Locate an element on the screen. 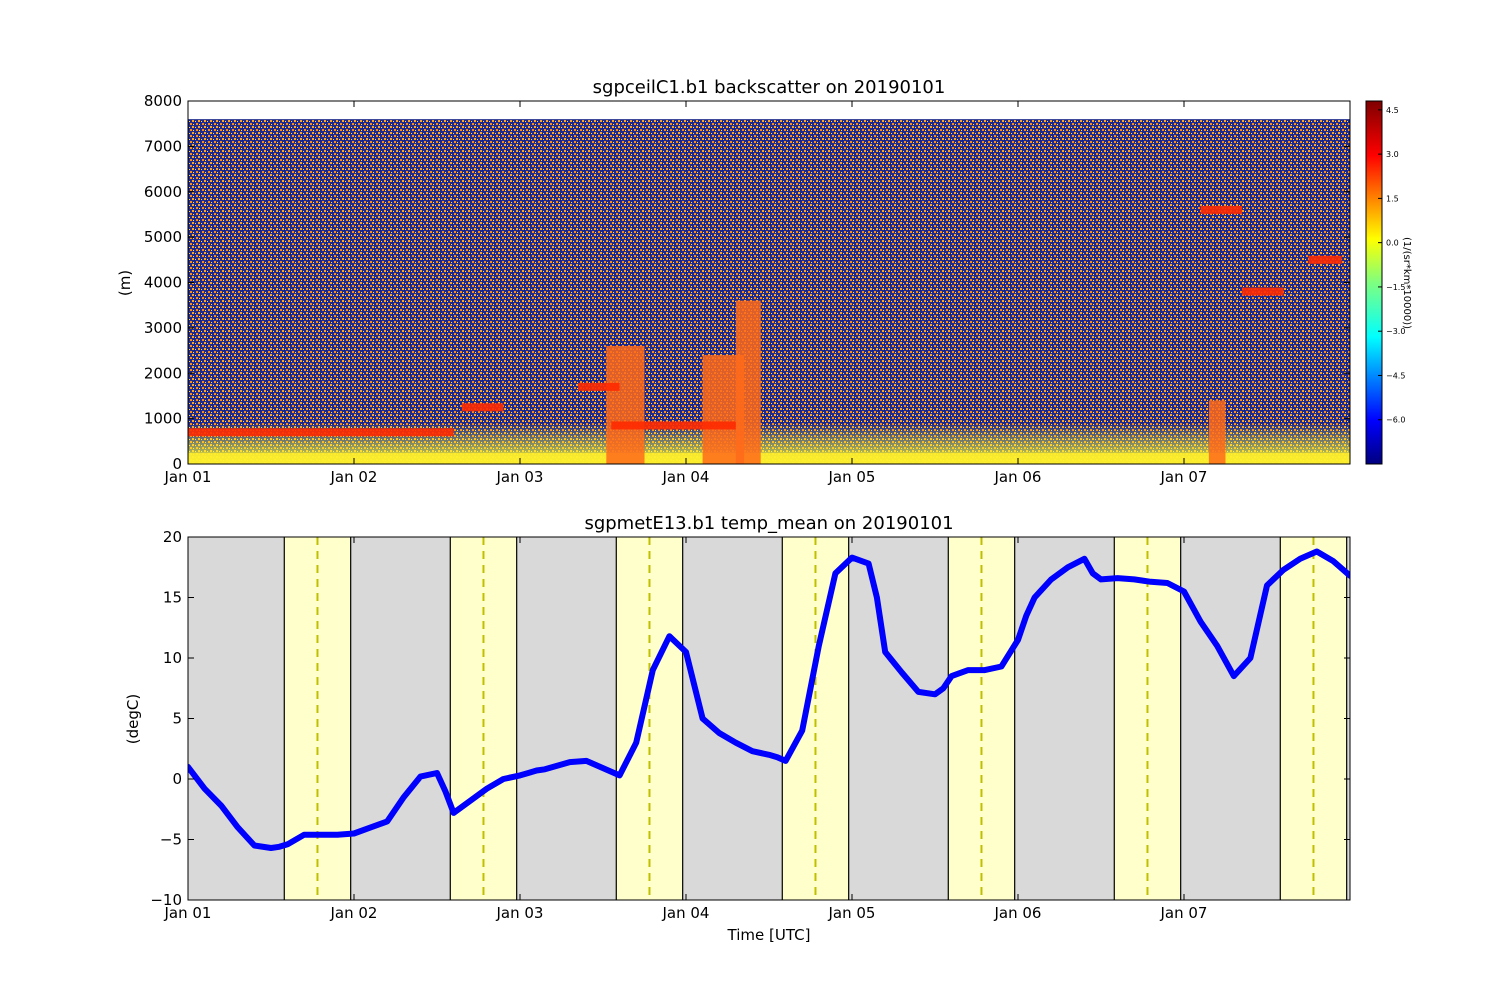 The width and height of the screenshot is (1500, 1000). colorbar-tick-label: 3.0 is located at coordinates (1392, 154).